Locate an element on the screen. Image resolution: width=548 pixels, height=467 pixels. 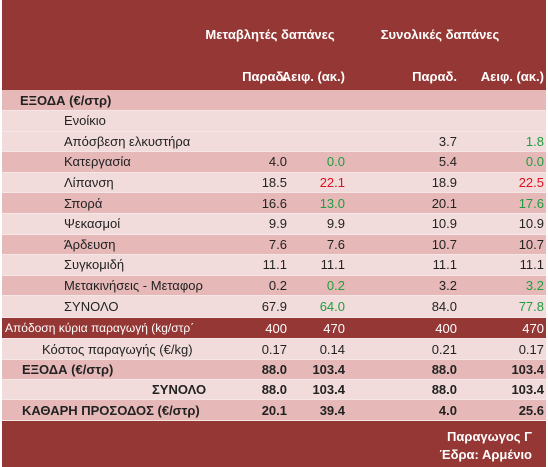
row-label: Συγκομιδή is located at coordinates (94, 265).